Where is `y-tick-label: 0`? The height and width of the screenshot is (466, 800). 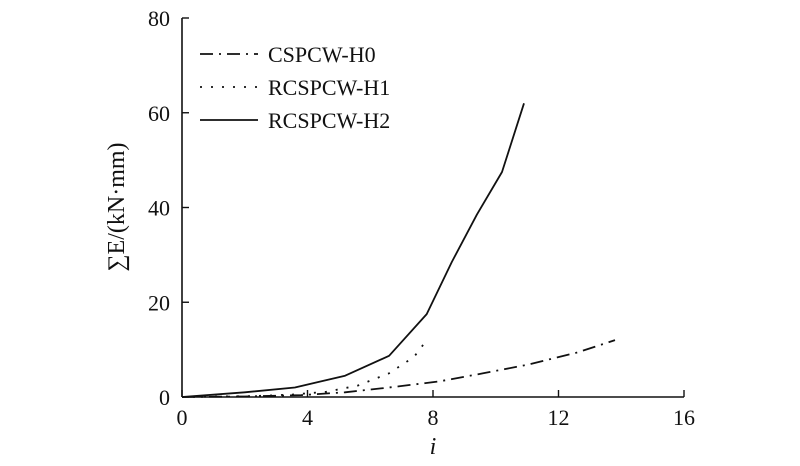
y-tick-label: 0 is located at coordinates (164, 397).